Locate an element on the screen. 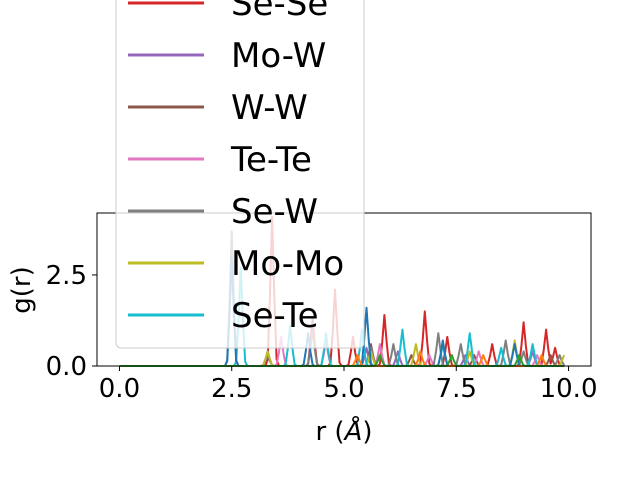  legend-label: Se-W is located at coordinates (274, 212).